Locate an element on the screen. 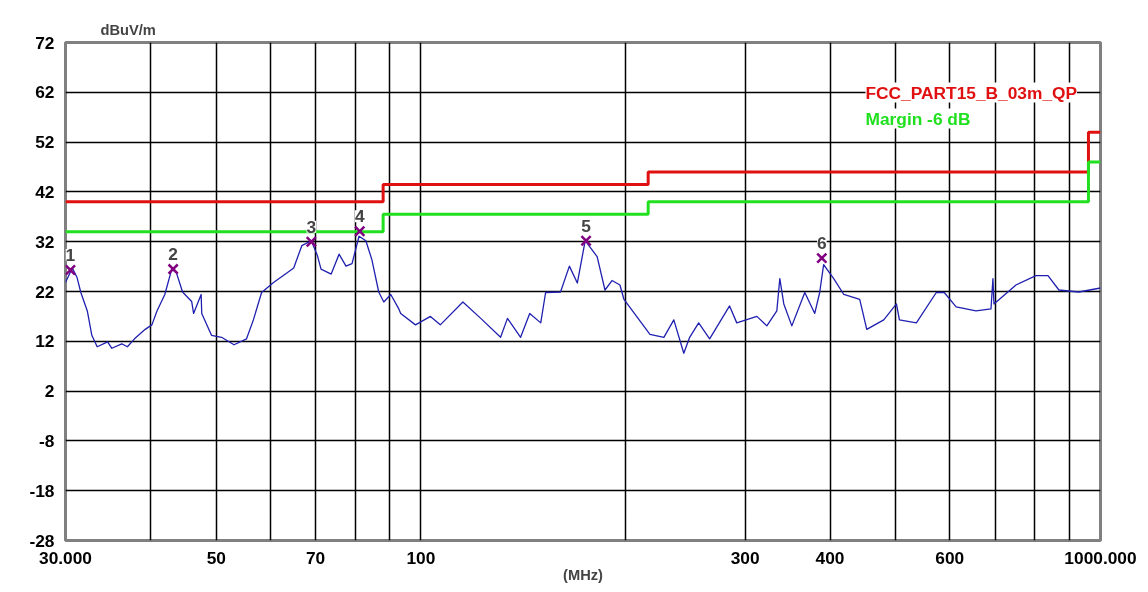  y-tick-label: 52 is located at coordinates (45, 142).